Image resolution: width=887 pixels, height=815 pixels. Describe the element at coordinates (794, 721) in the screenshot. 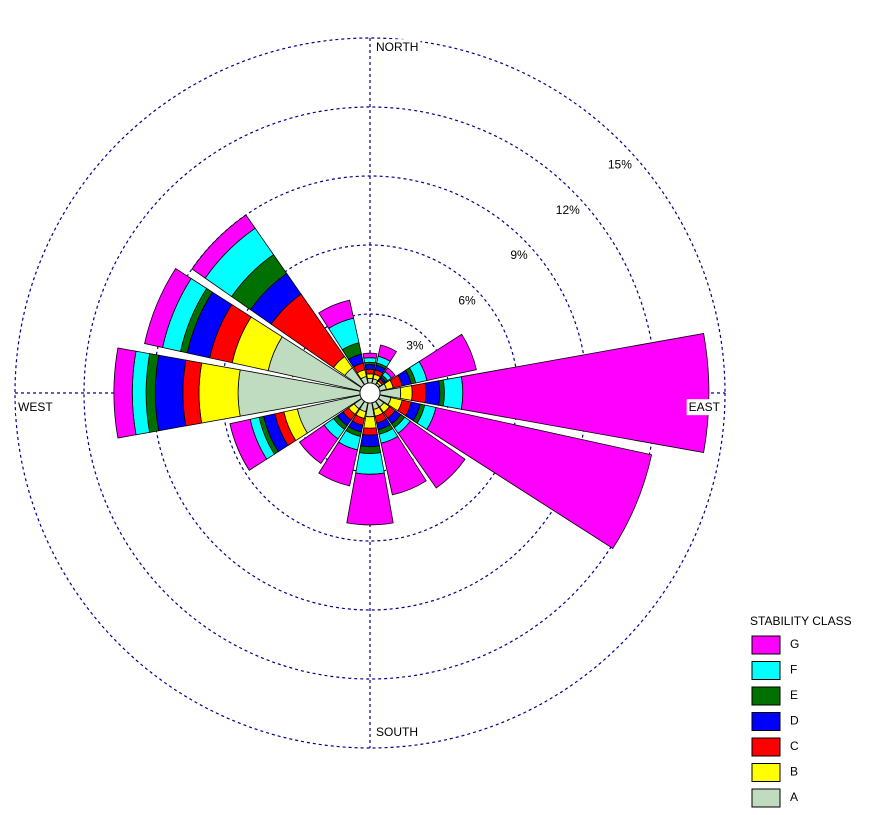

I see `legend-label: D` at that location.